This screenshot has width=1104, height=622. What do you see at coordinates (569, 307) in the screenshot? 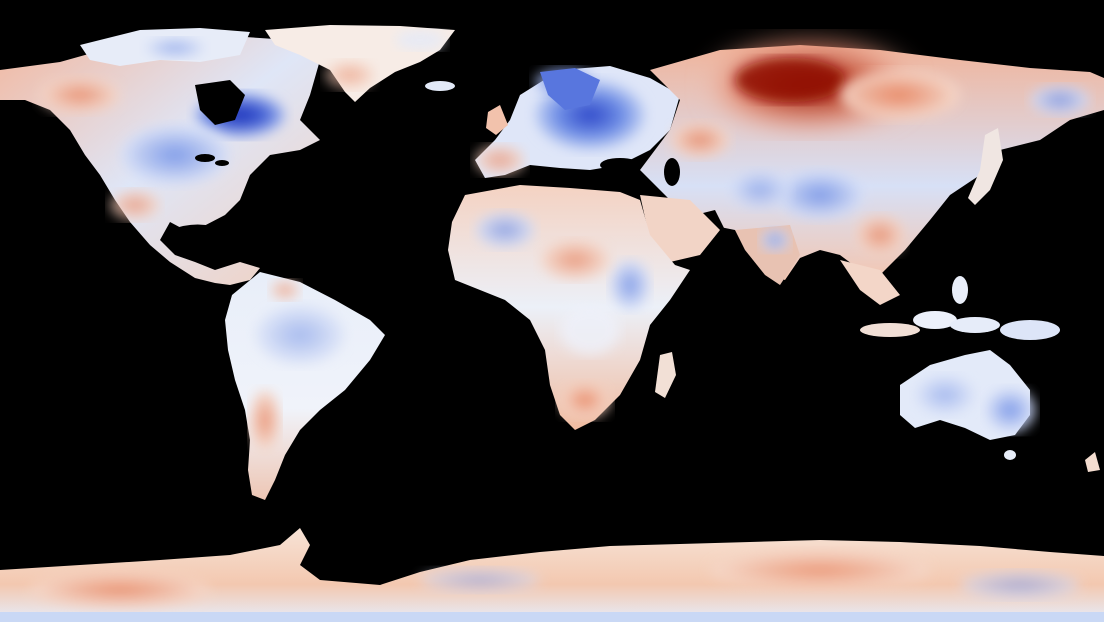
I see `africa-landmass` at bounding box center [569, 307].